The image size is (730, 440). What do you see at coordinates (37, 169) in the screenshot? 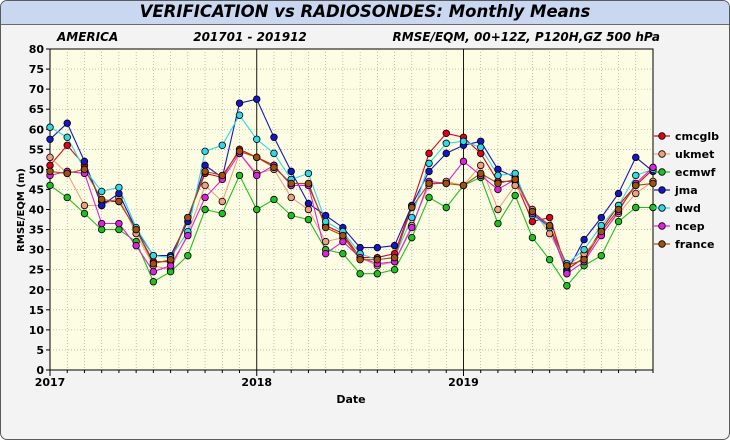
I see `y-tick-label: 50` at bounding box center [37, 169].